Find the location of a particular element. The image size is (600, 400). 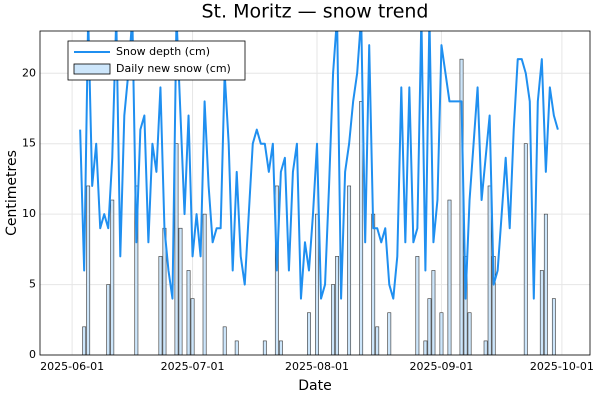

y-tick-label: 20 is located at coordinates (29, 72).